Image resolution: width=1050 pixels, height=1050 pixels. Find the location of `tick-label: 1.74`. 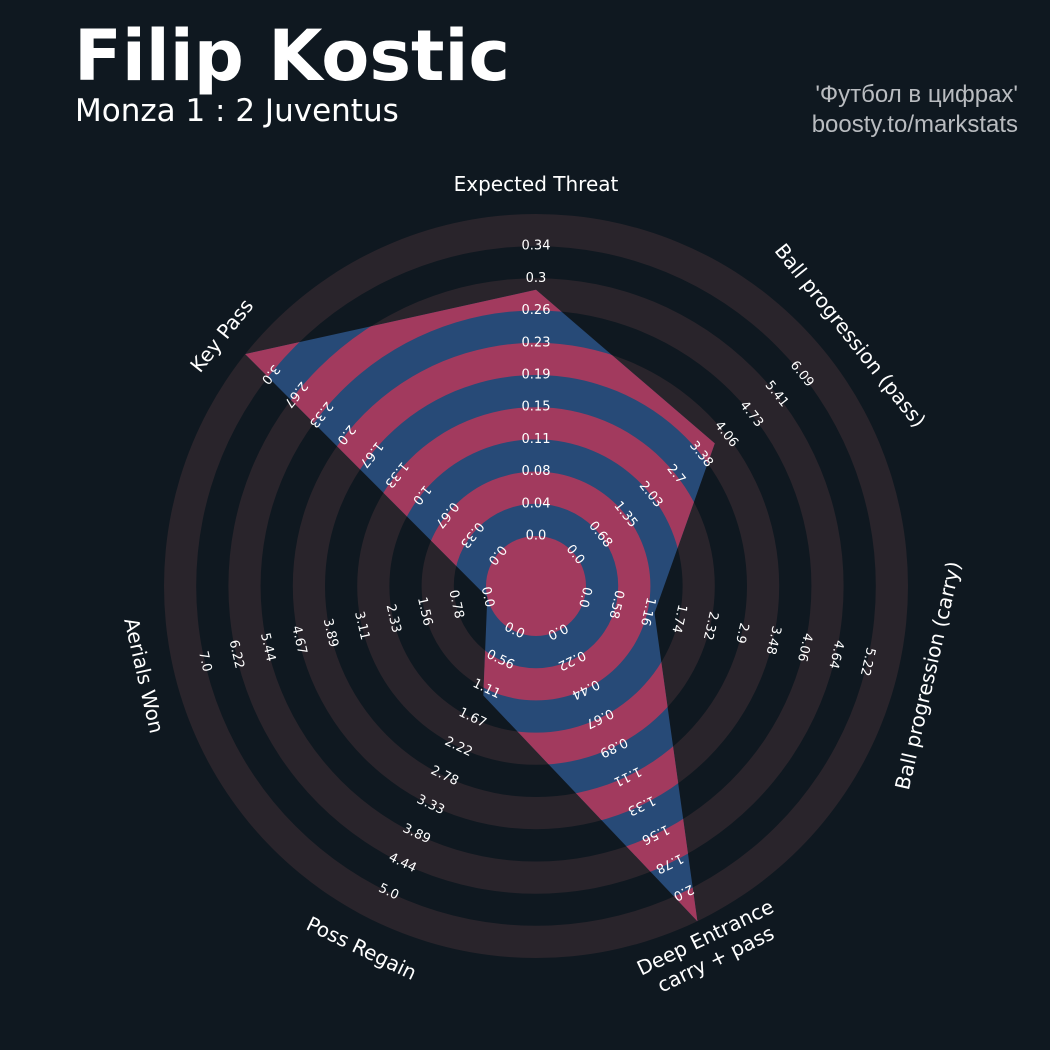

tick-label: 1.74 is located at coordinates (678, 619).